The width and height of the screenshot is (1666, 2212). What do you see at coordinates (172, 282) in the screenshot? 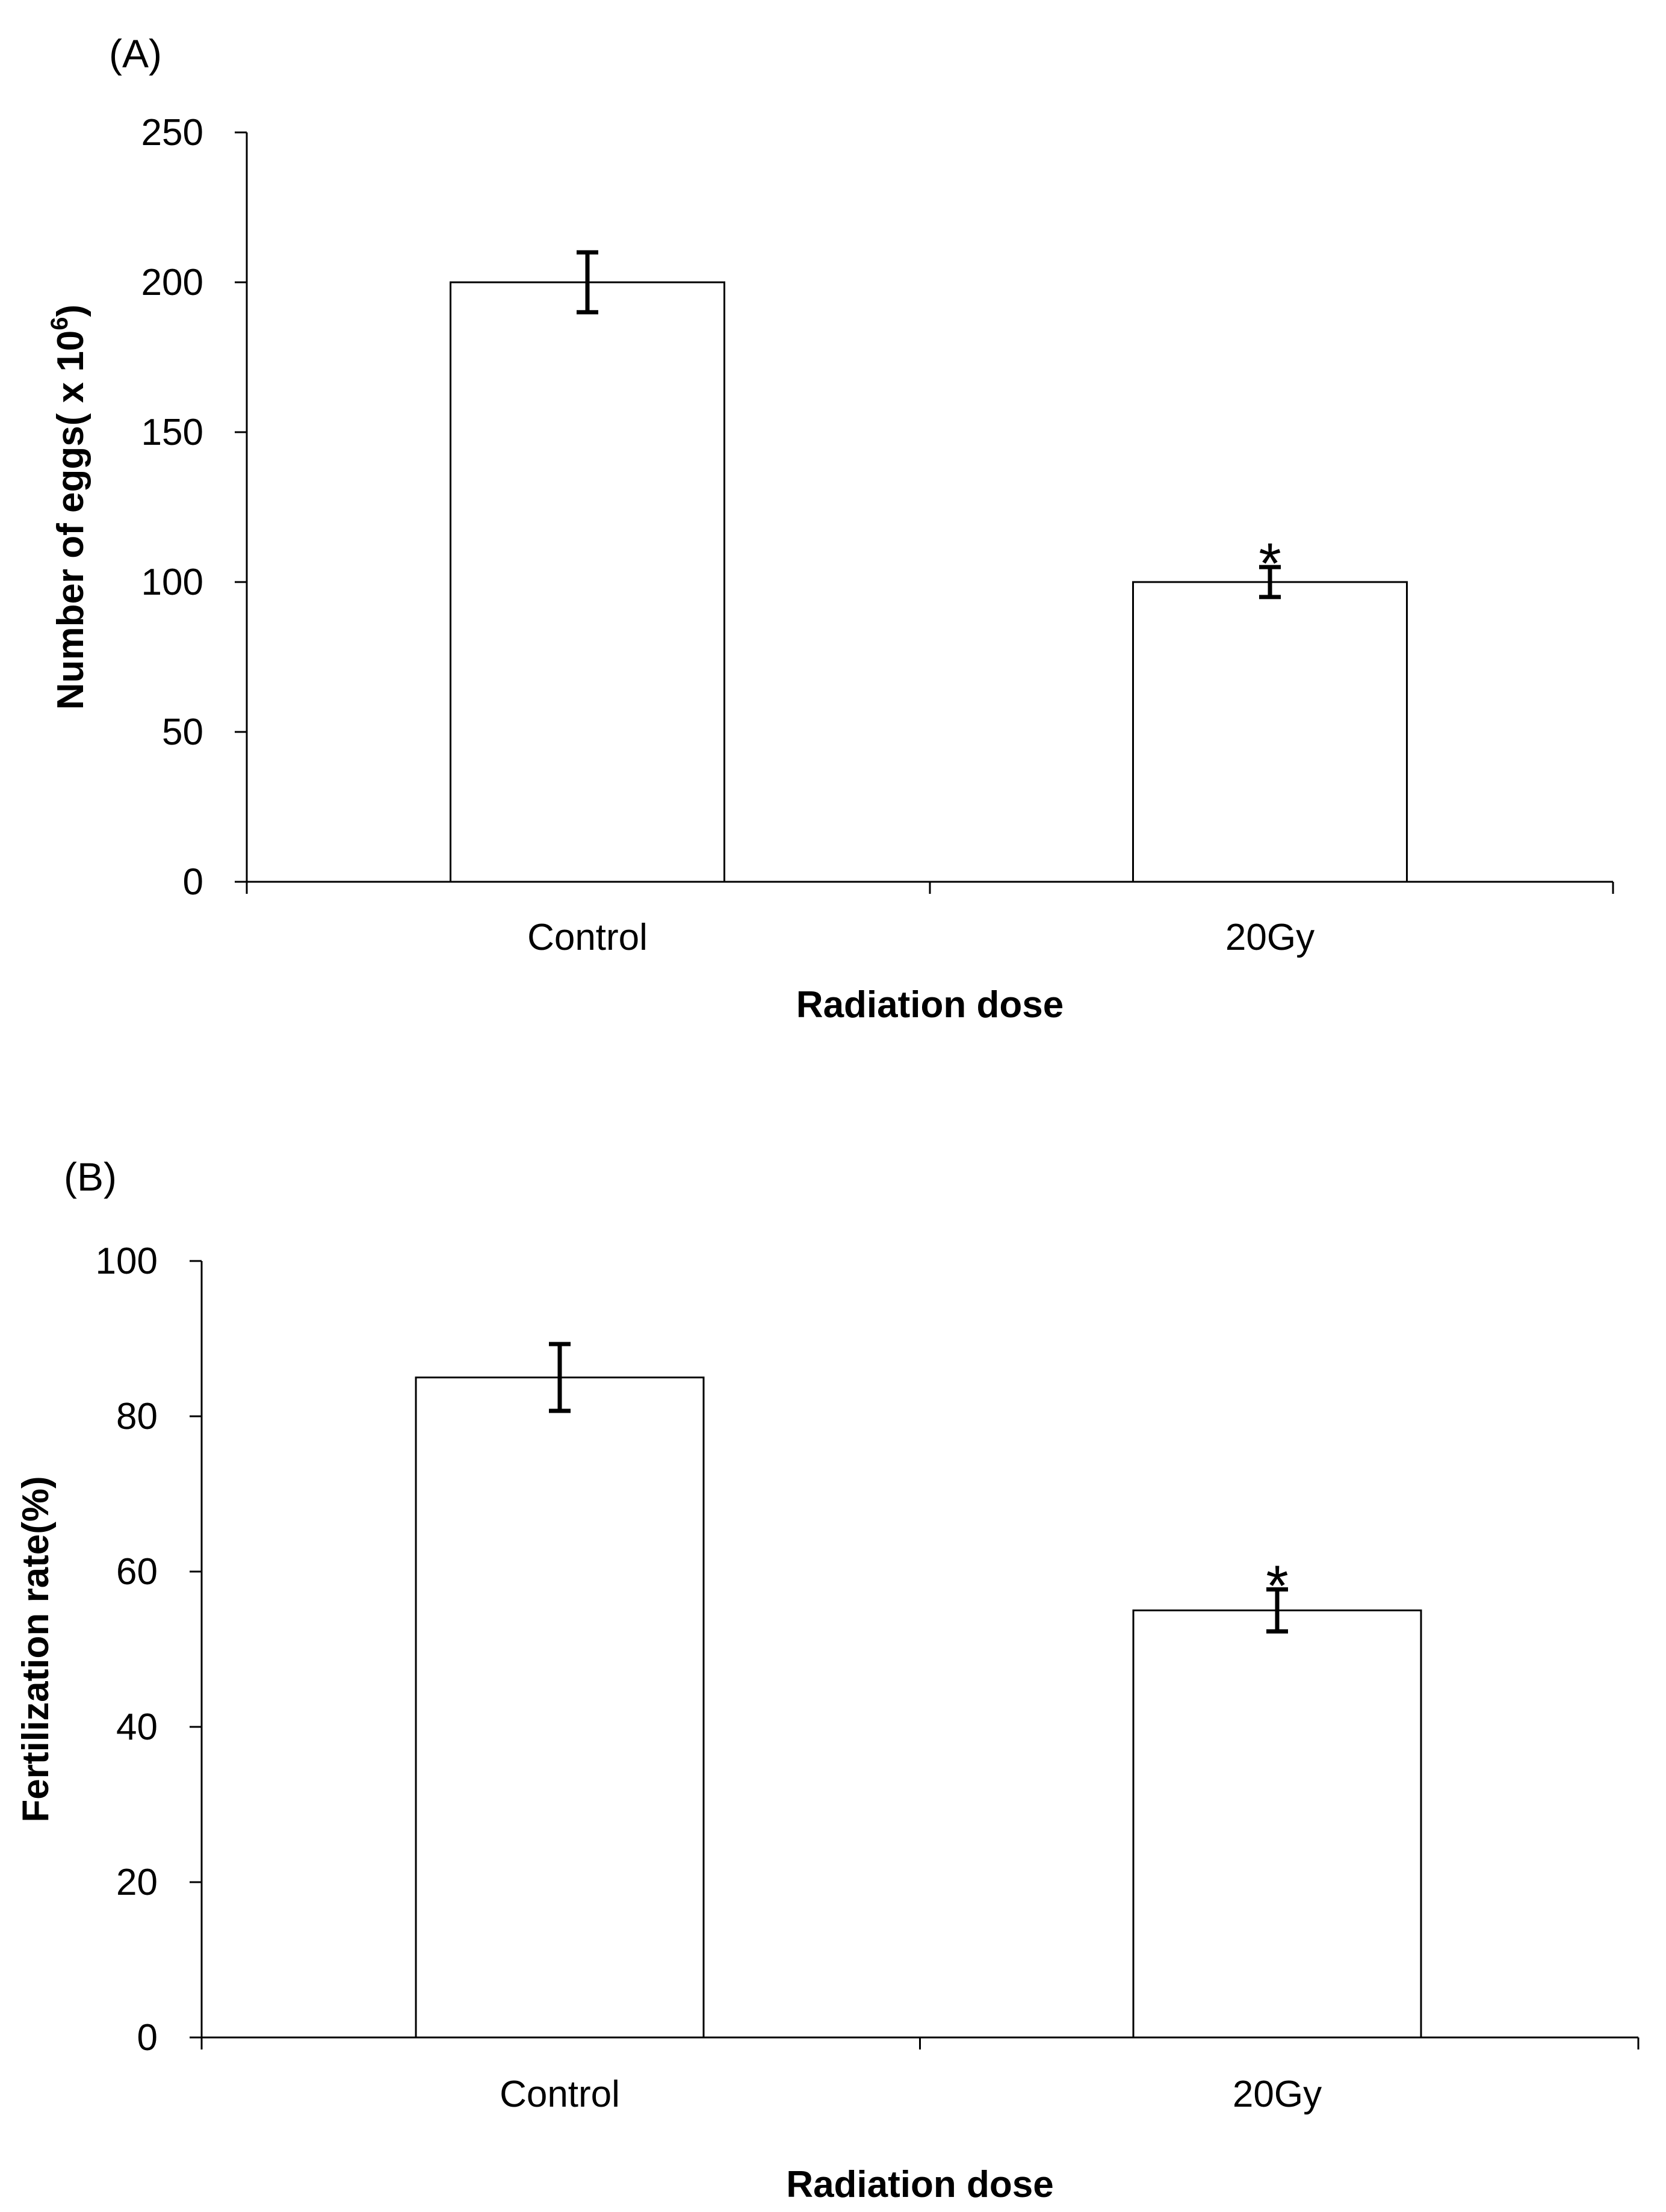
I see `y-tick-label: 200` at bounding box center [172, 282].